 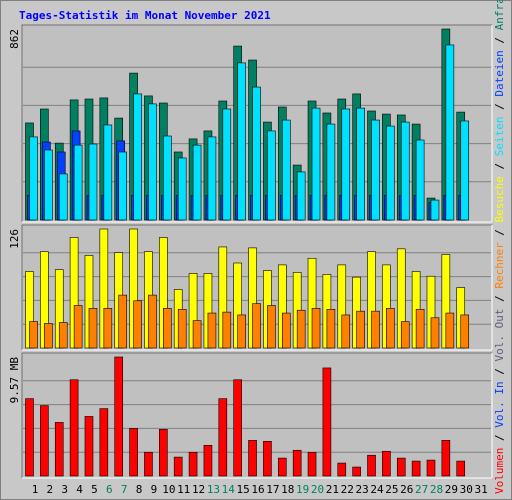 What do you see at coordinates (347, 489) in the screenshot?
I see `x-tick-label: 22` at bounding box center [347, 489].